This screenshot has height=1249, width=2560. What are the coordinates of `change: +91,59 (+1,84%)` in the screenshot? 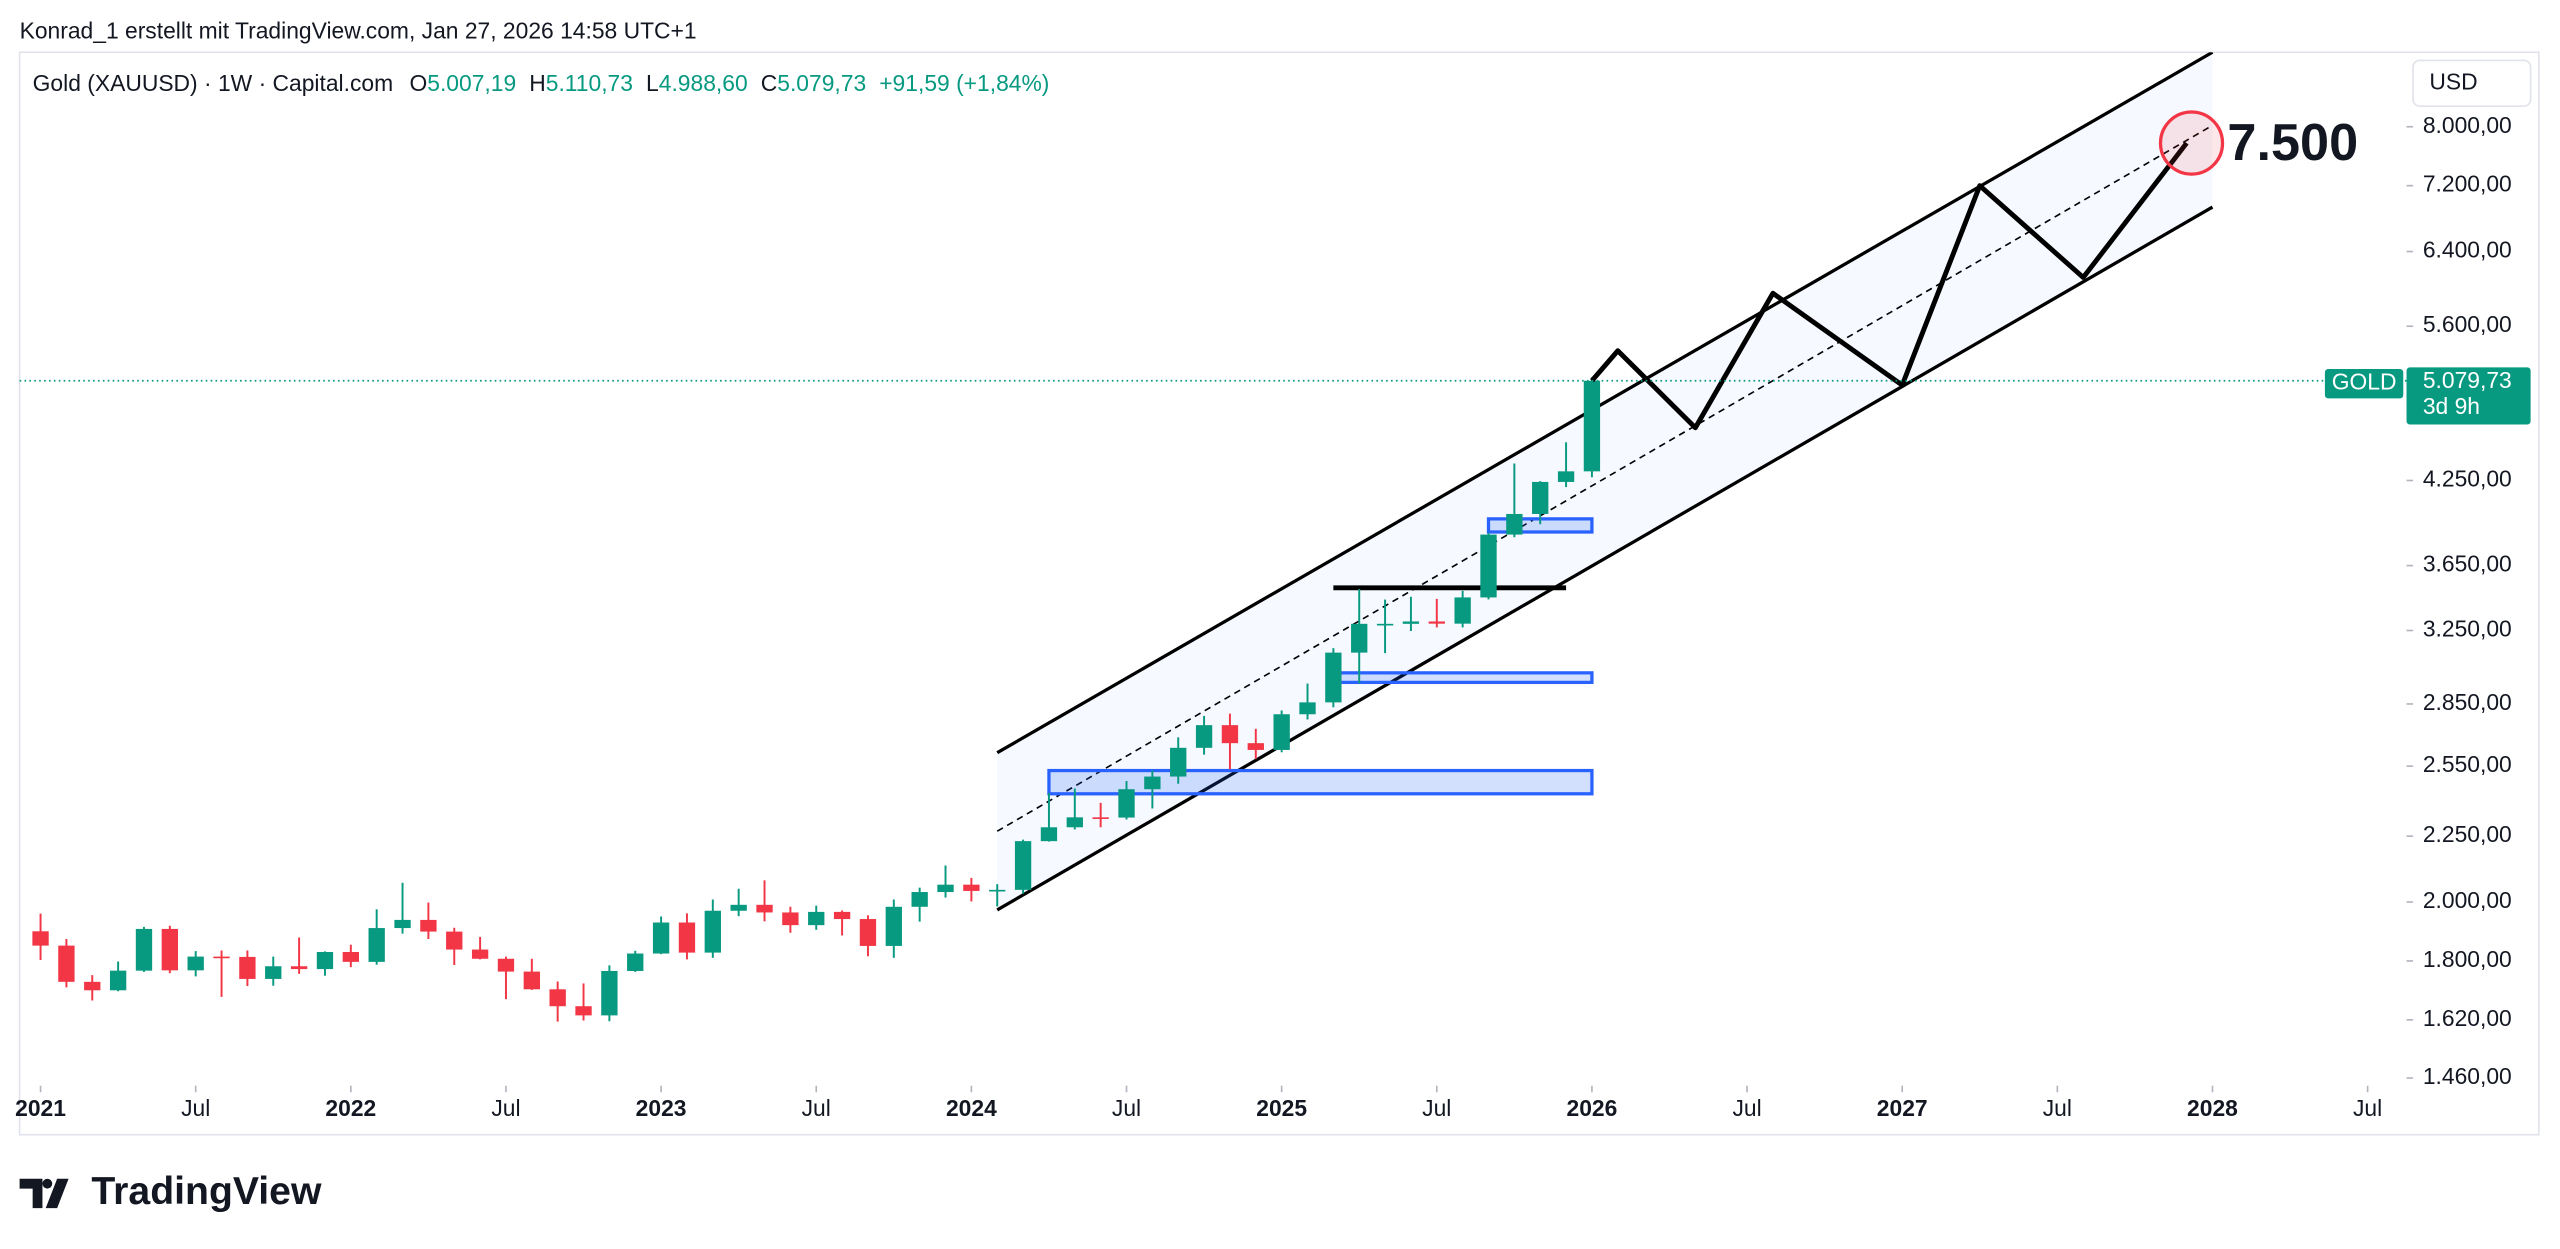 It's located at (964, 83).